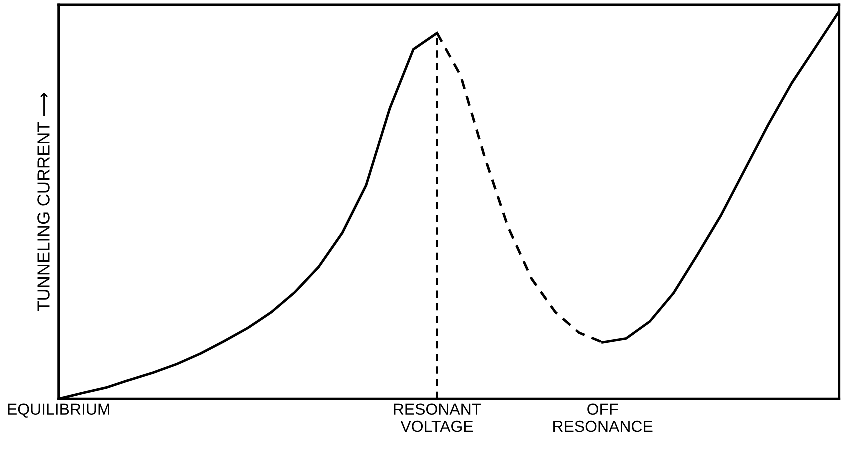 The image size is (841, 451). Describe the element at coordinates (603, 418) in the screenshot. I see `x-tick-label: OFF RESONANCE` at that location.